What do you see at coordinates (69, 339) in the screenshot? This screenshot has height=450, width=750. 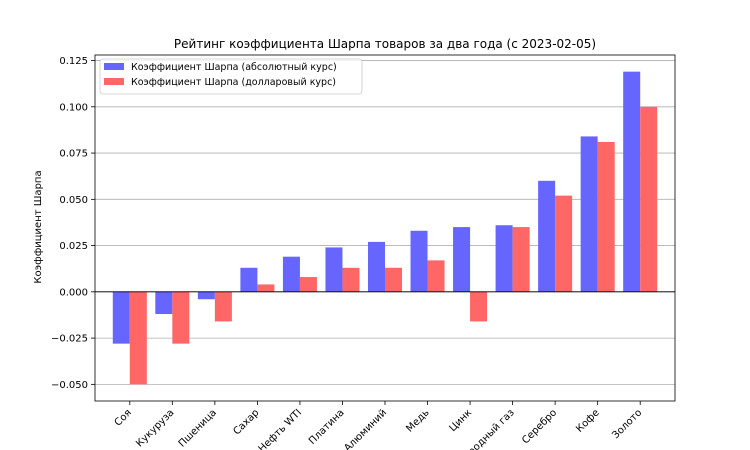 I see `y-tick-label: −0.025` at bounding box center [69, 339].